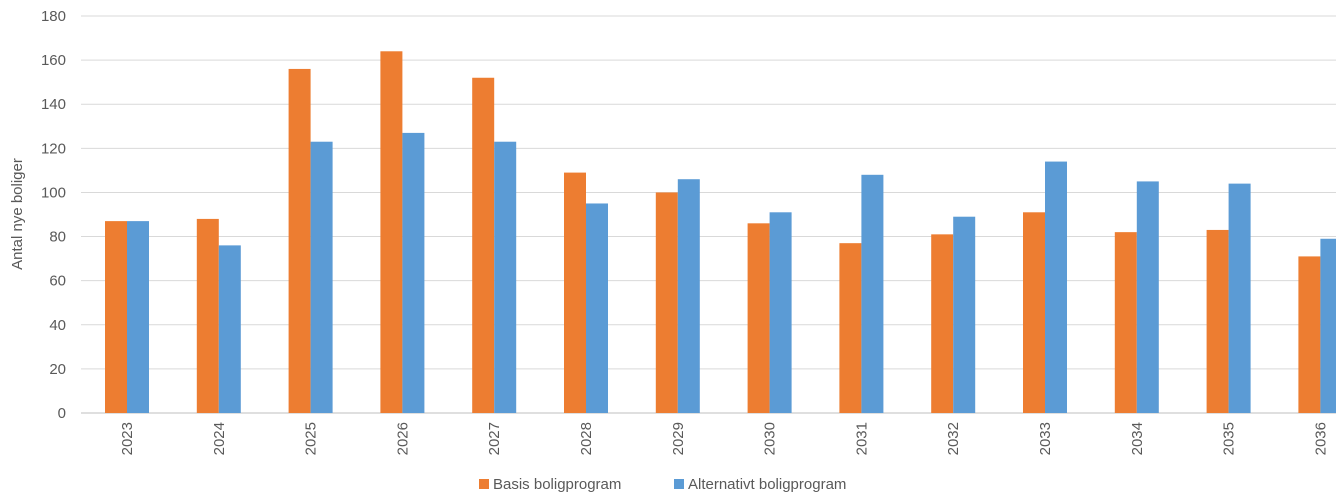 The height and width of the screenshot is (500, 1336). What do you see at coordinates (402, 438) in the screenshot?
I see `x-tick-label: 2026` at bounding box center [402, 438].